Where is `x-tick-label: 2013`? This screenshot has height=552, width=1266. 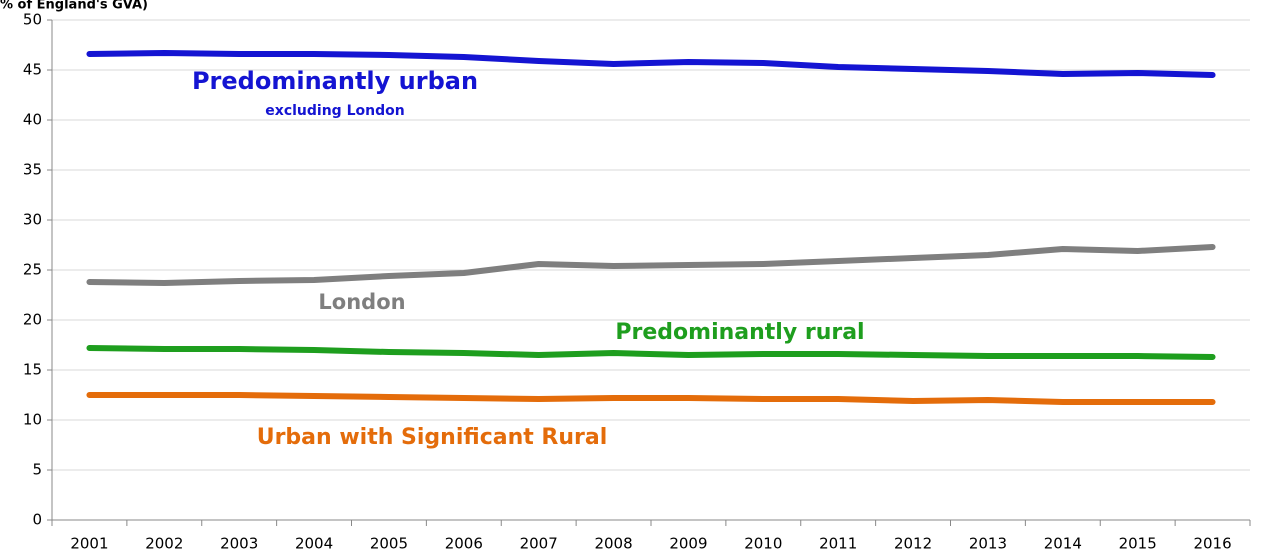 x-tick-label: 2013 is located at coordinates (988, 543).